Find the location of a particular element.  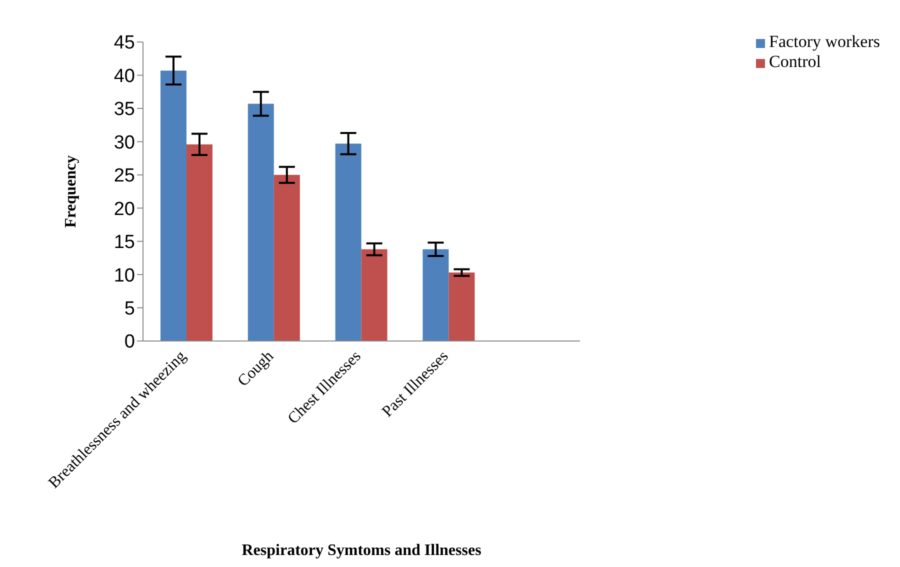

y-tick-label: 5 is located at coordinates (129, 309).